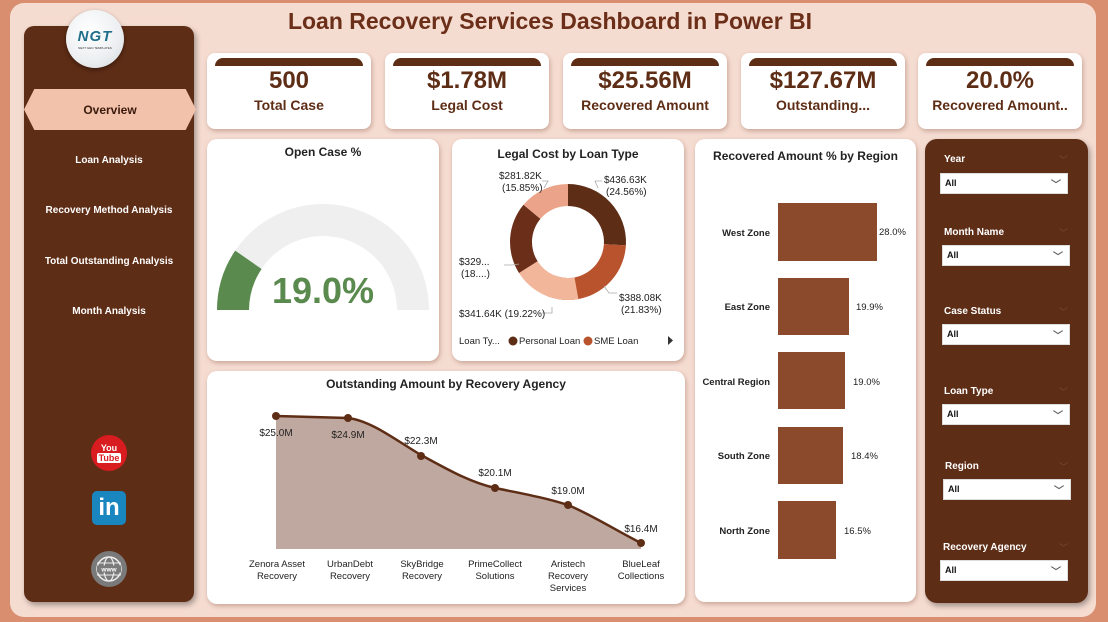  I want to click on sidebar-item-recovery-method-analysis: Recovery Method Analysis, so click(109, 210).